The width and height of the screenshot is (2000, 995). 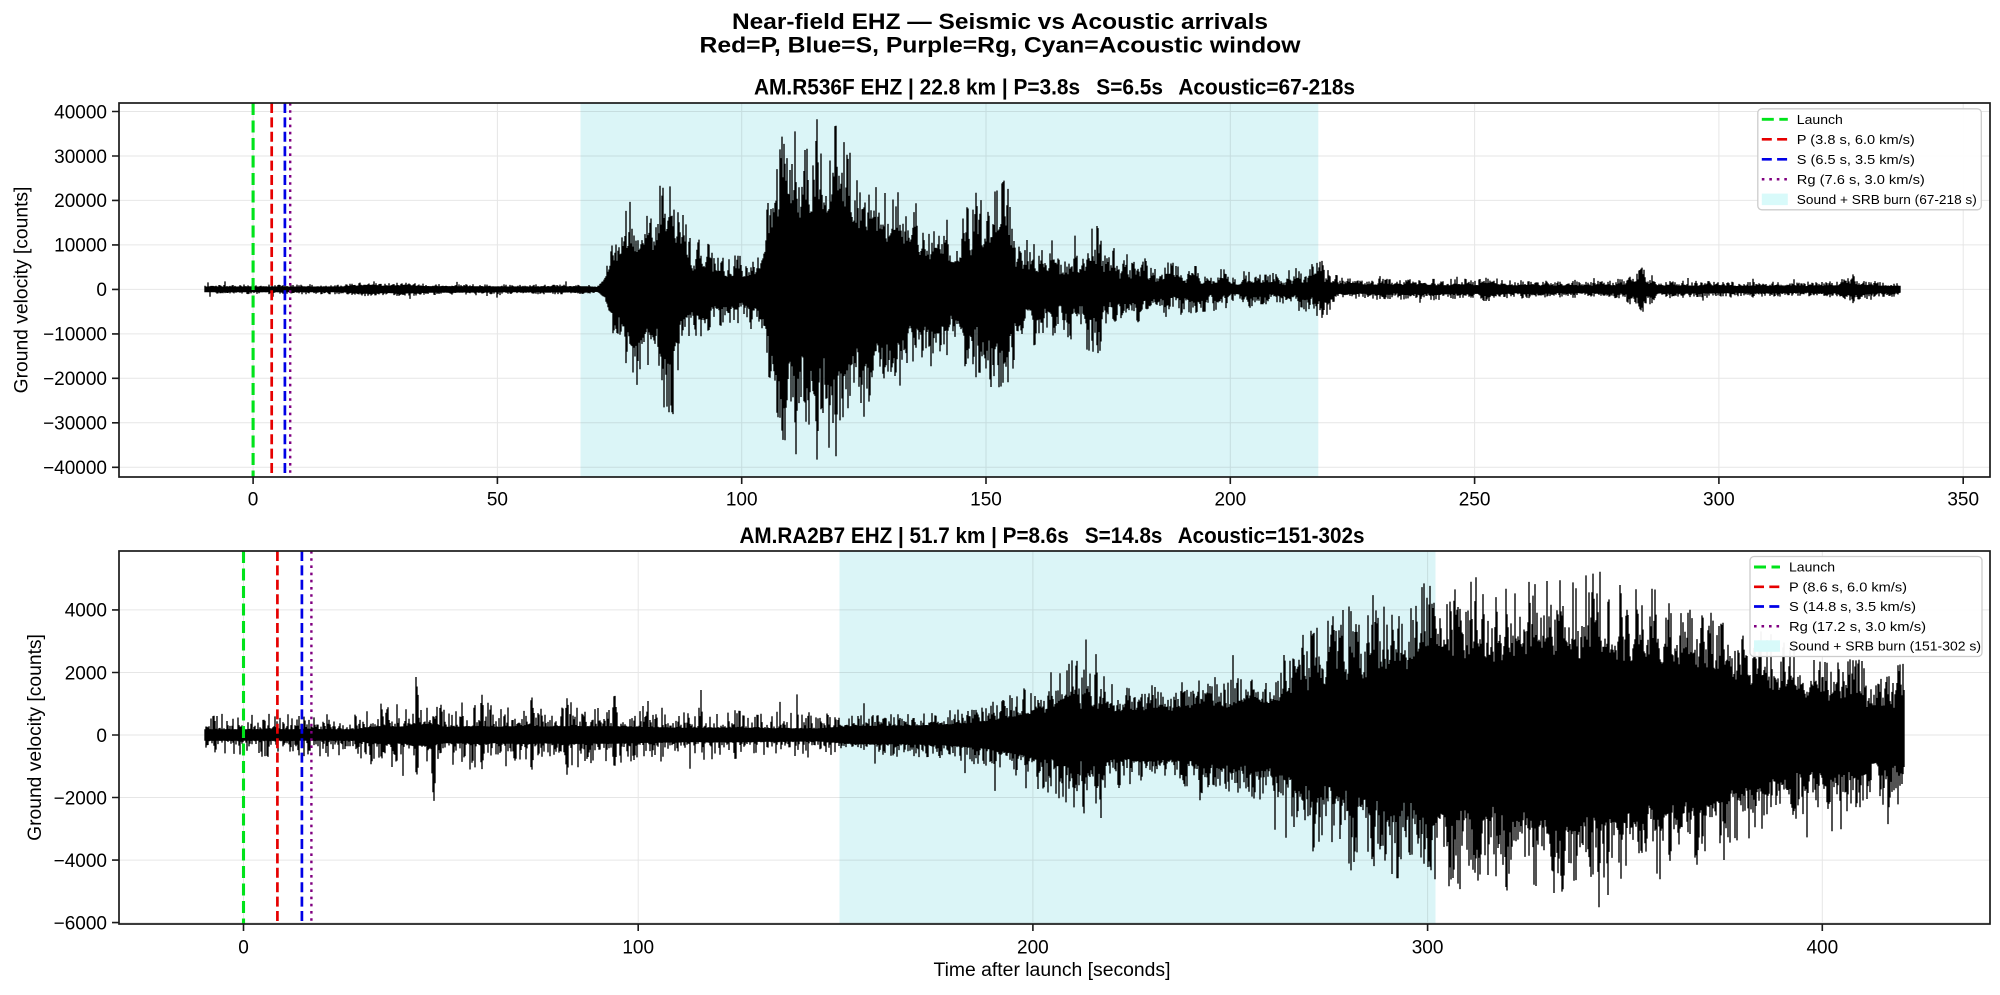 I want to click on svg-text: −30000, so click(x=75, y=424).